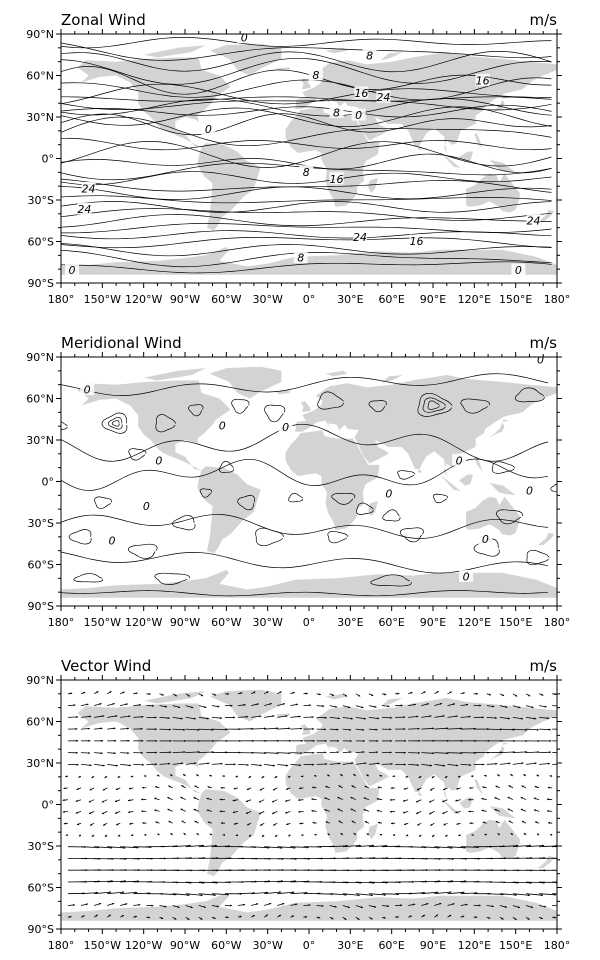 This screenshot has height=960, width=600. What do you see at coordinates (534, 220) in the screenshot?
I see `contour-label: 24` at bounding box center [534, 220].